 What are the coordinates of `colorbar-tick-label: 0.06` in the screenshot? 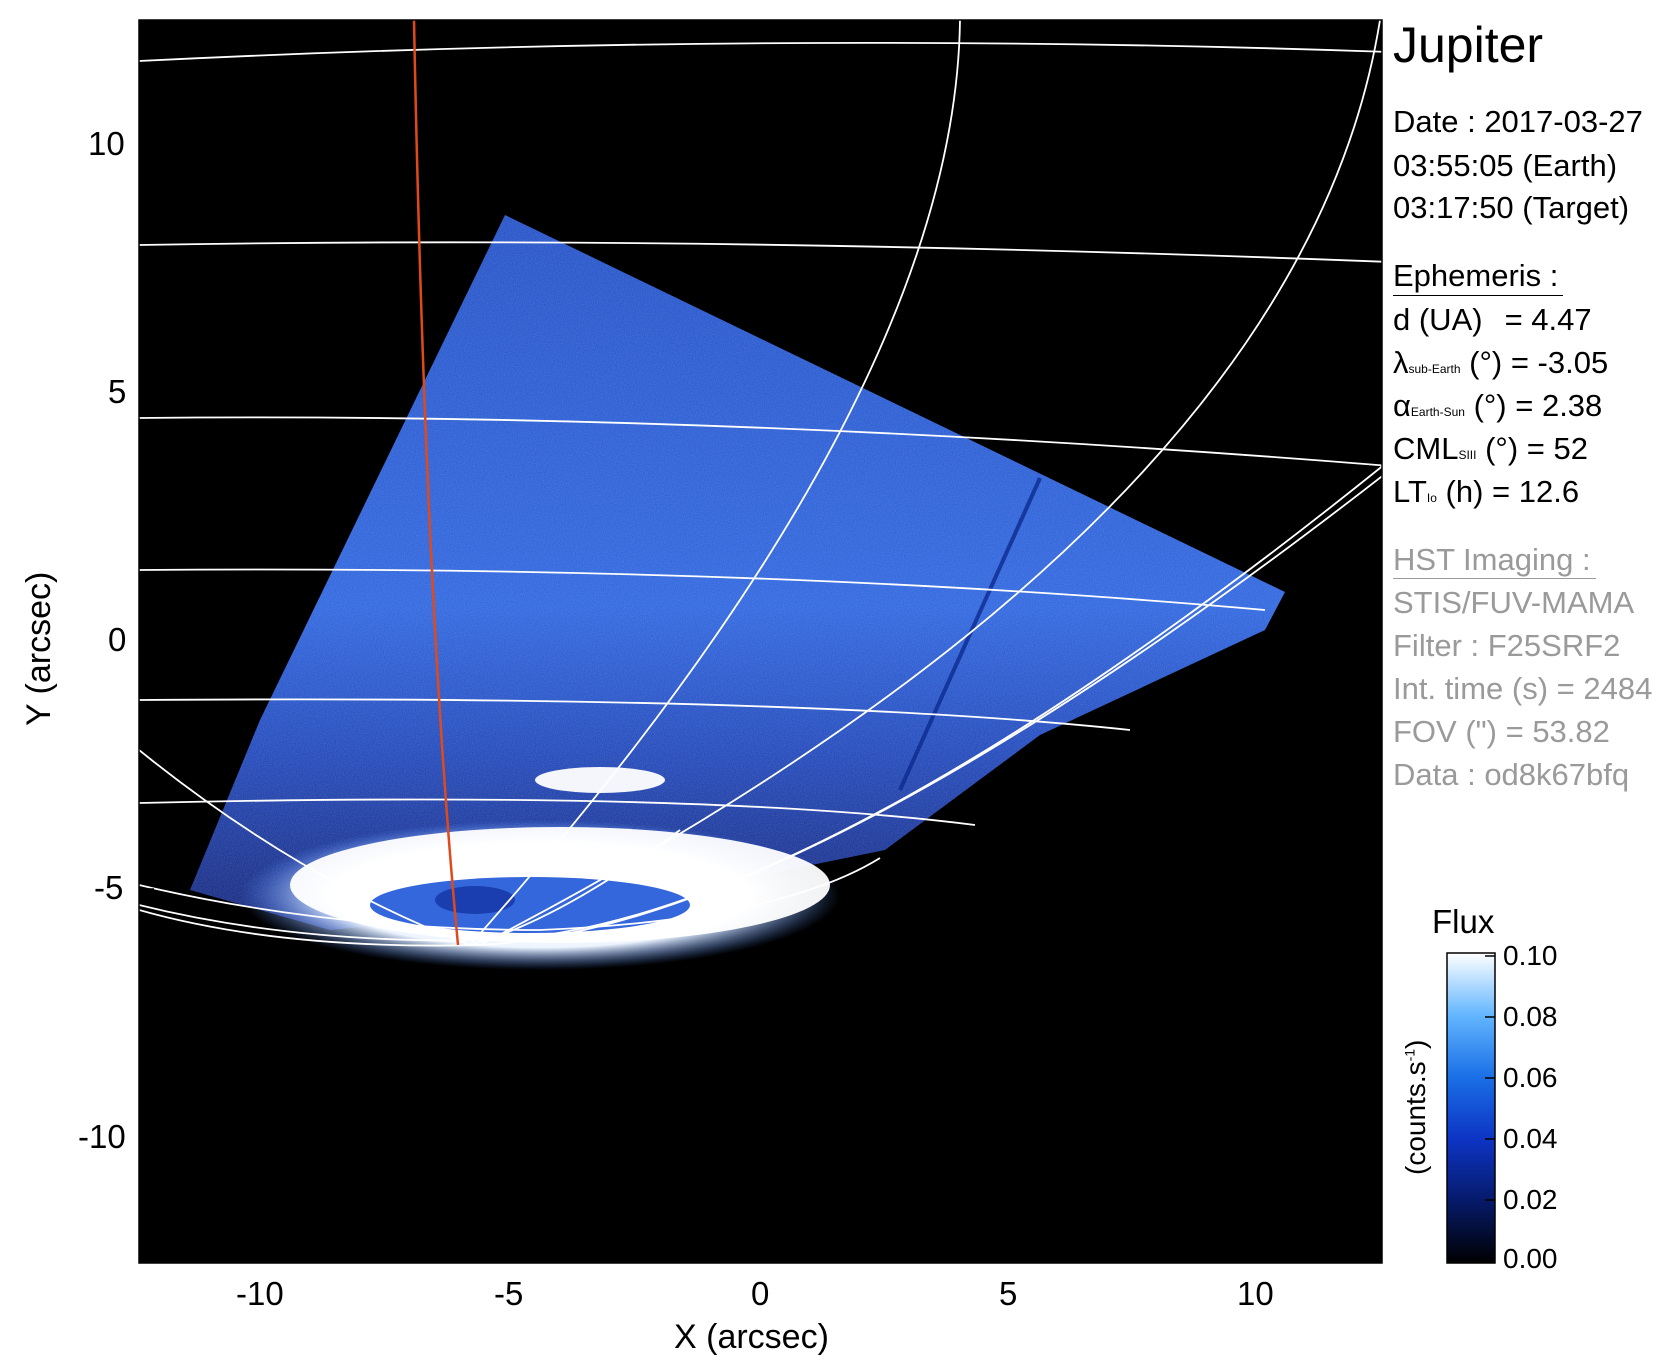 It's located at (1530, 1077).